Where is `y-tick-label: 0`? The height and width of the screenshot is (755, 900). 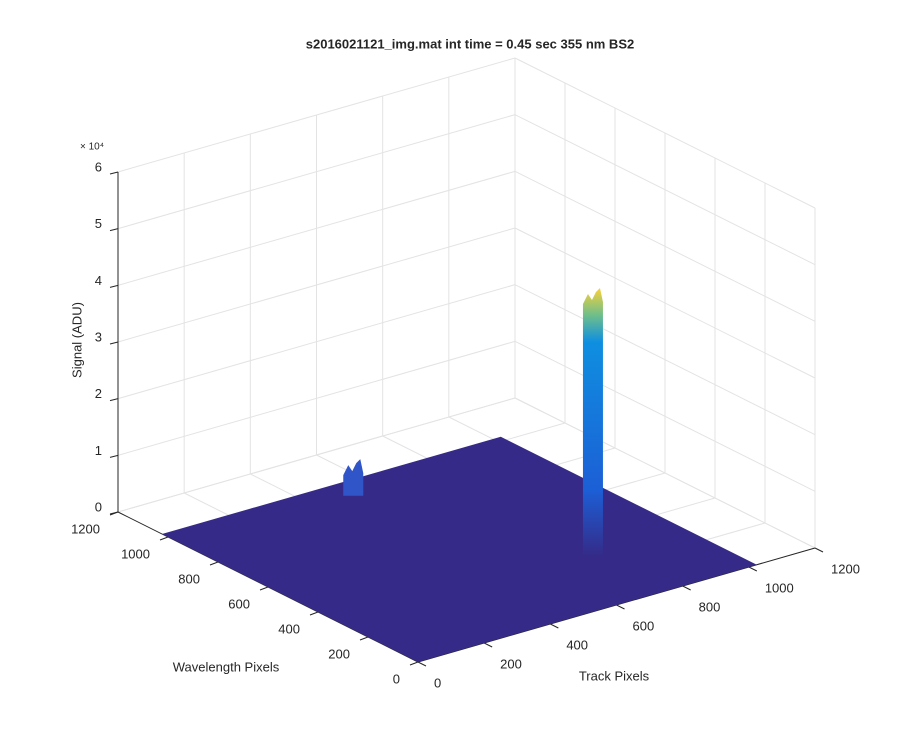 y-tick-label: 0 is located at coordinates (396, 678).